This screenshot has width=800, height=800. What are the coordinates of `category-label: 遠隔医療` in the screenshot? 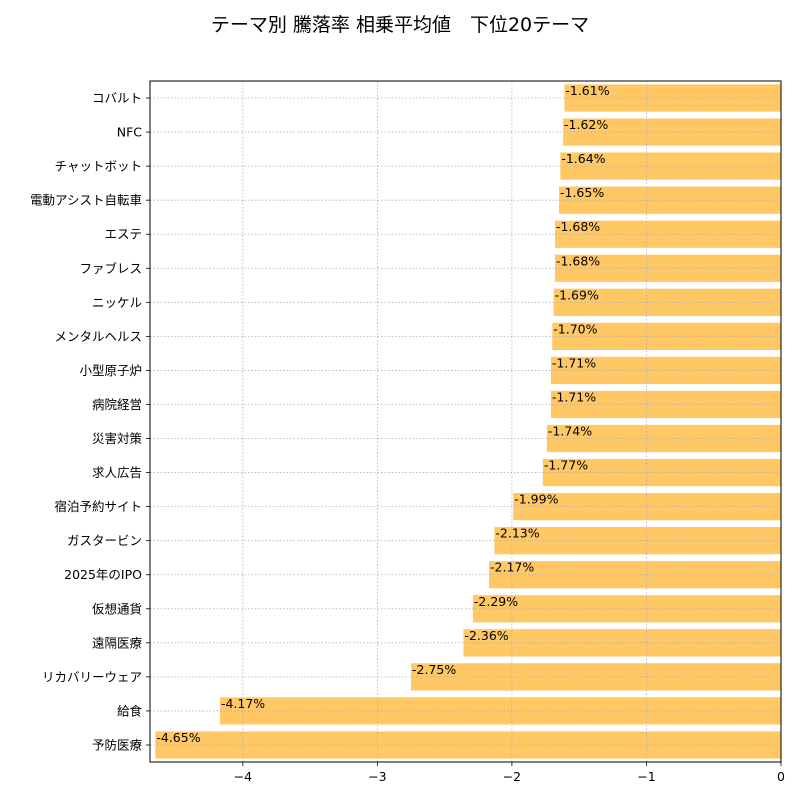 It's located at (117, 642).